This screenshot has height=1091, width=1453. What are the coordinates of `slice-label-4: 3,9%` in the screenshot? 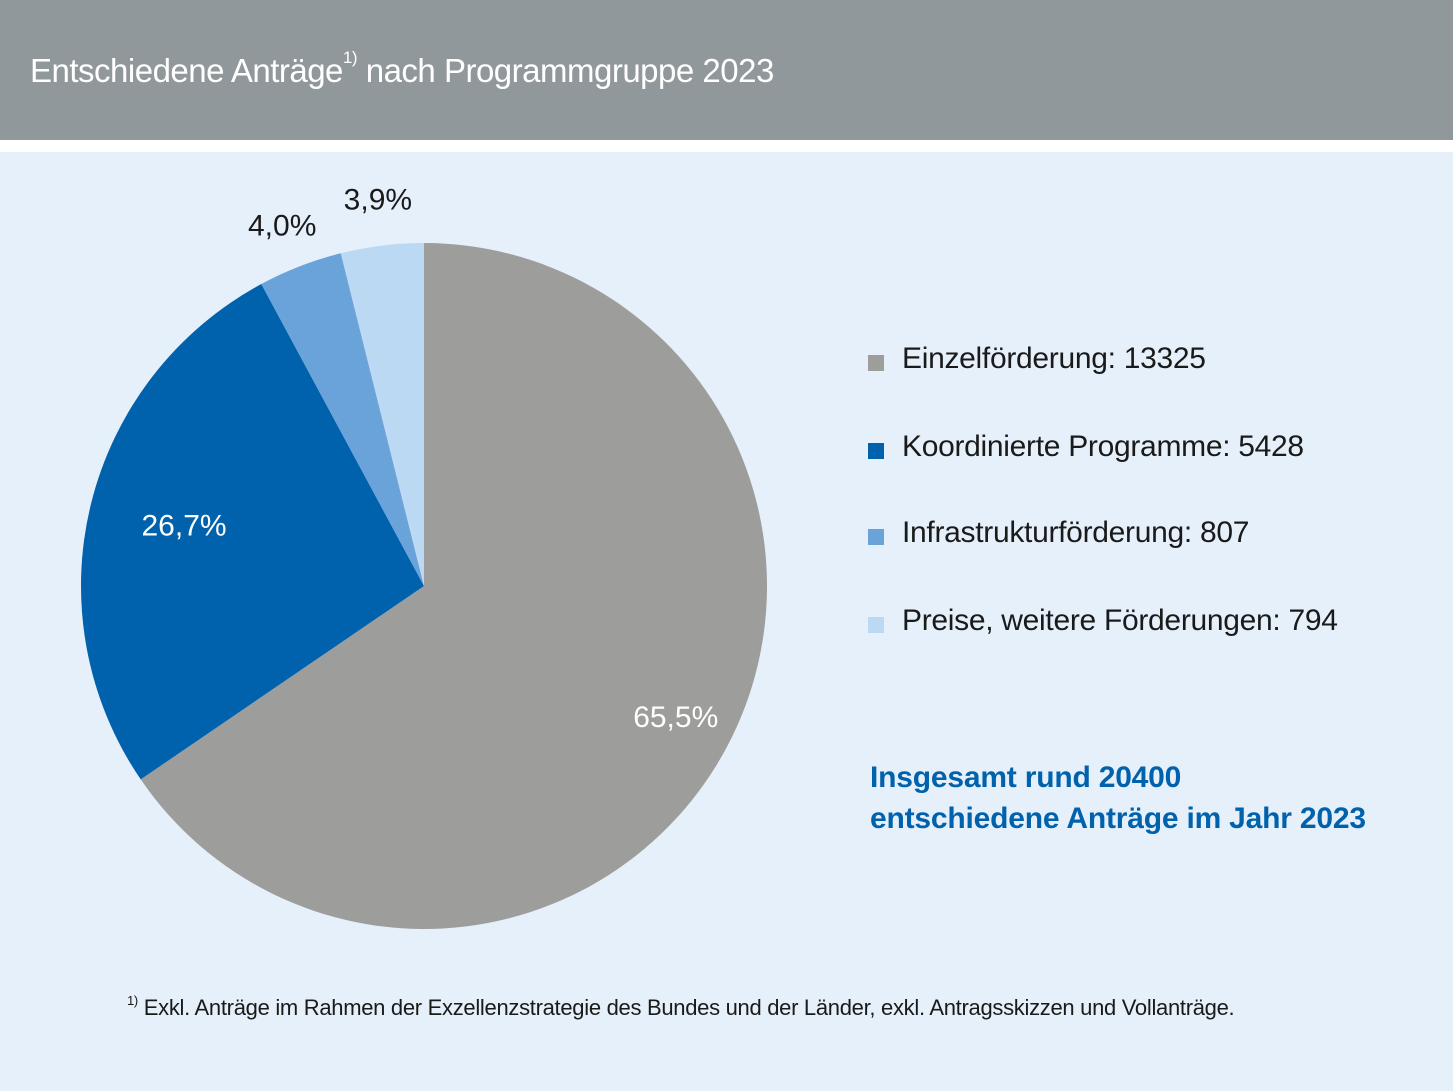 It's located at (378, 199).